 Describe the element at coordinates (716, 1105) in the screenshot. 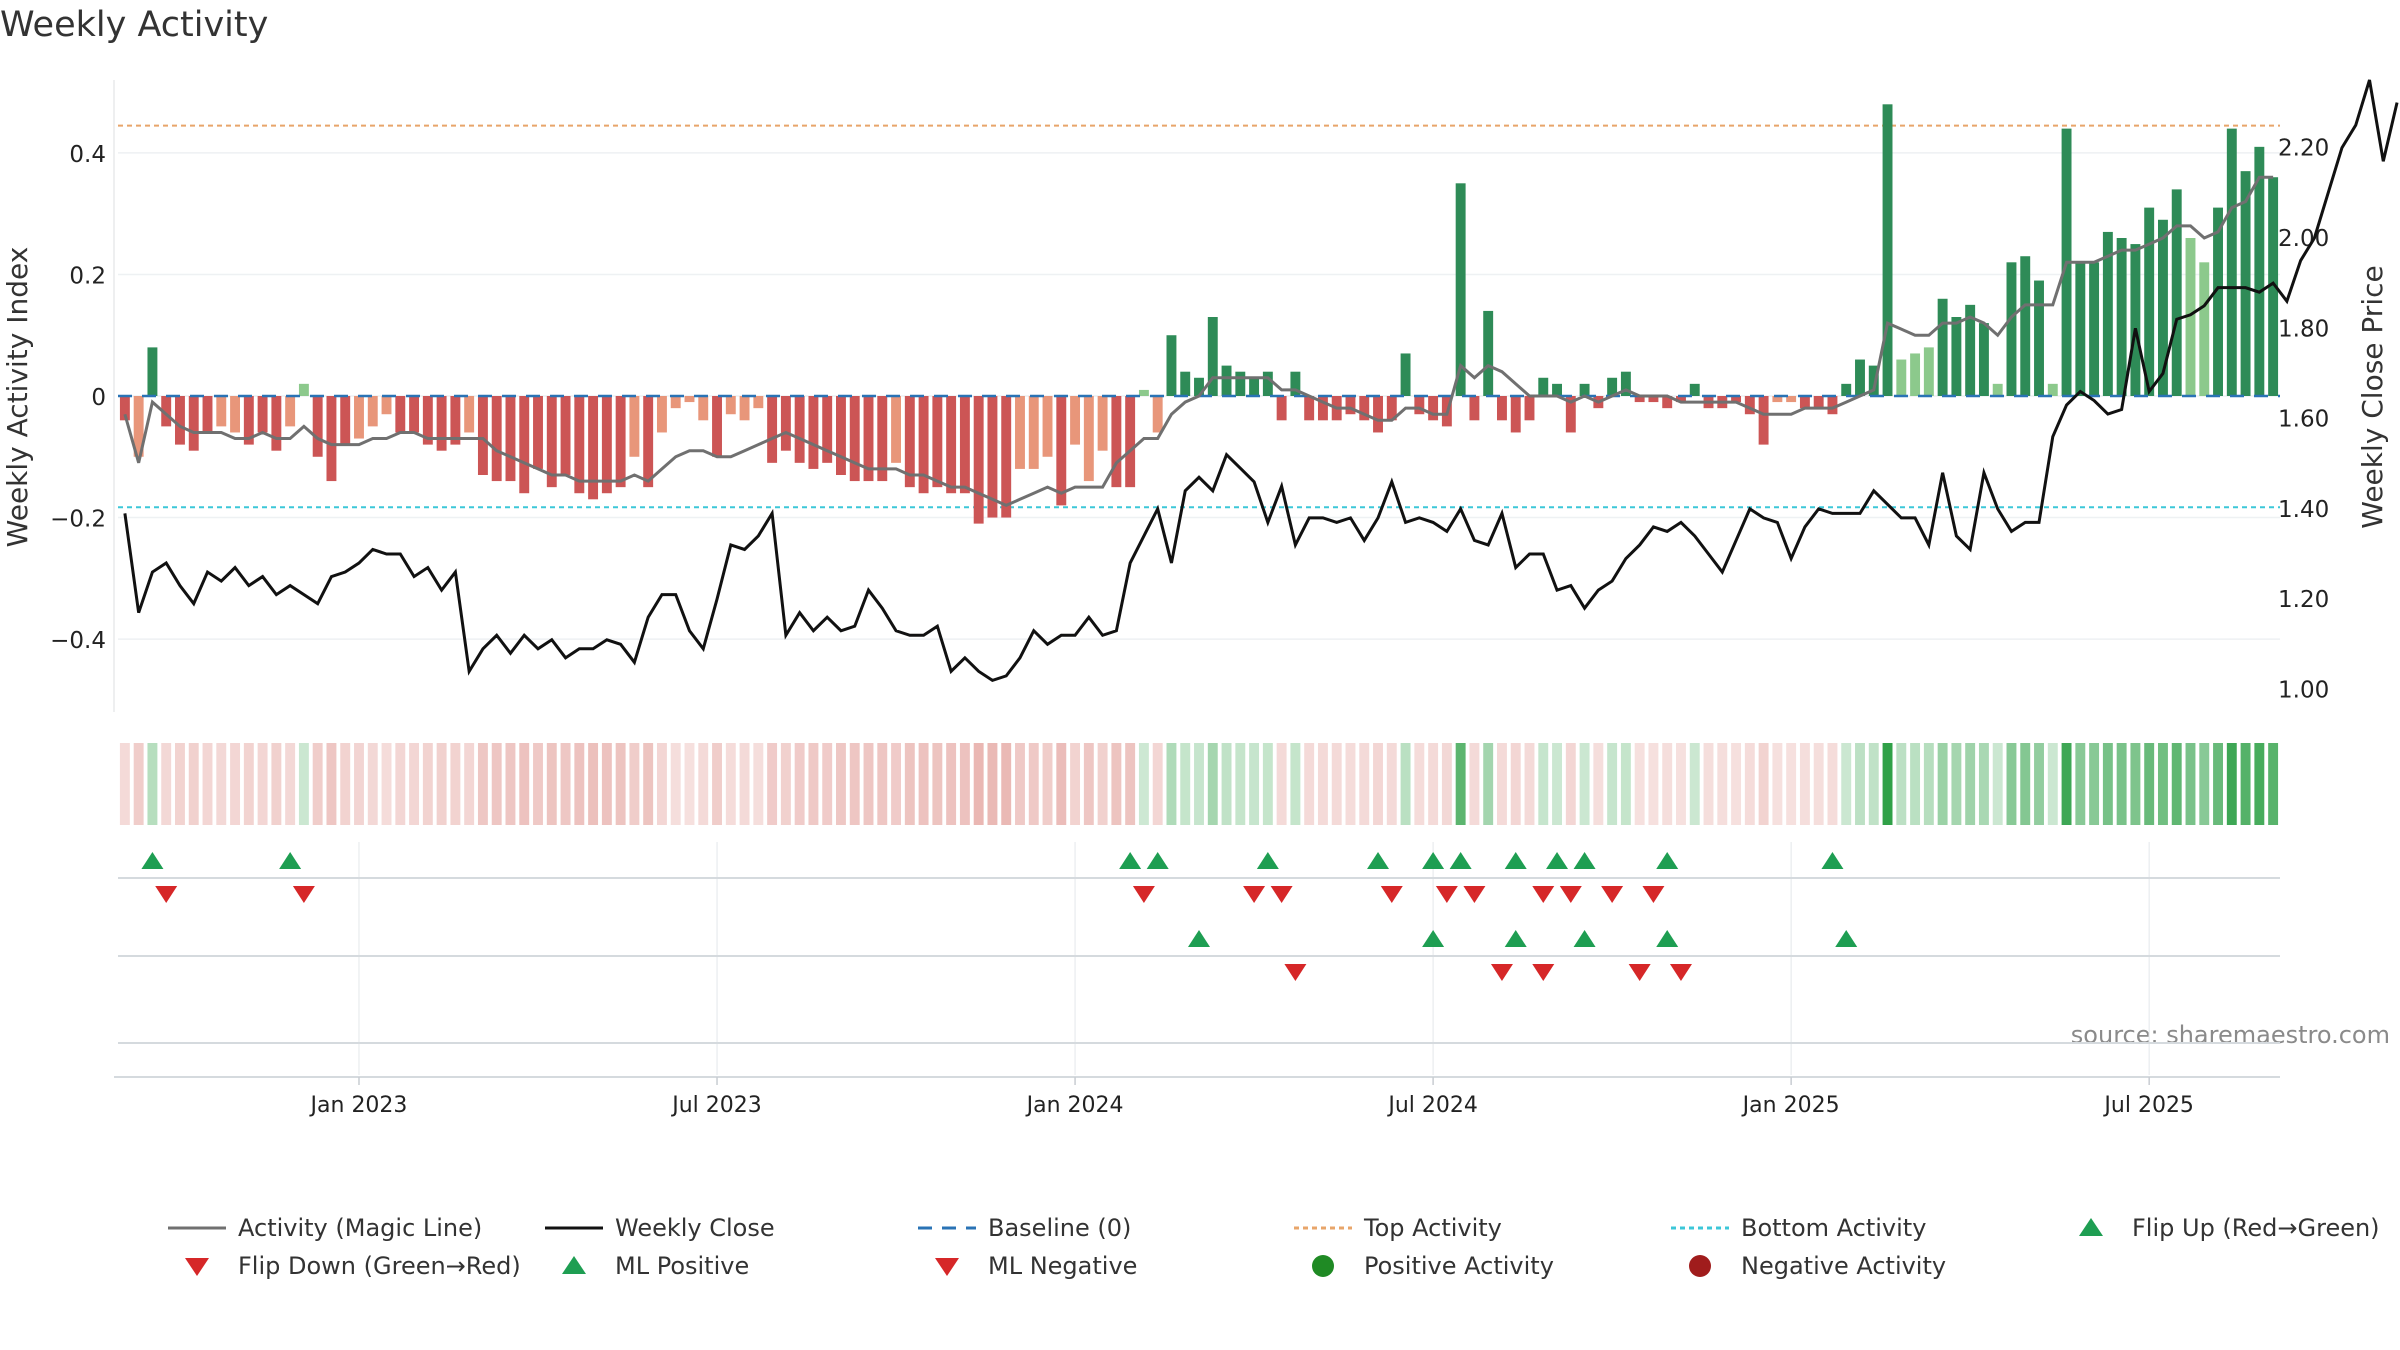

I see `x-tick-label: Jul 2023` at that location.